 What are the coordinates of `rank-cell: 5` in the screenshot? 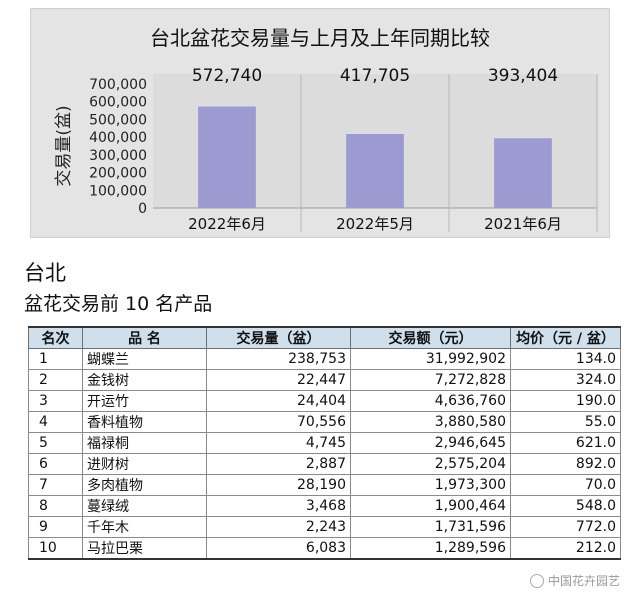 It's located at (55, 443).